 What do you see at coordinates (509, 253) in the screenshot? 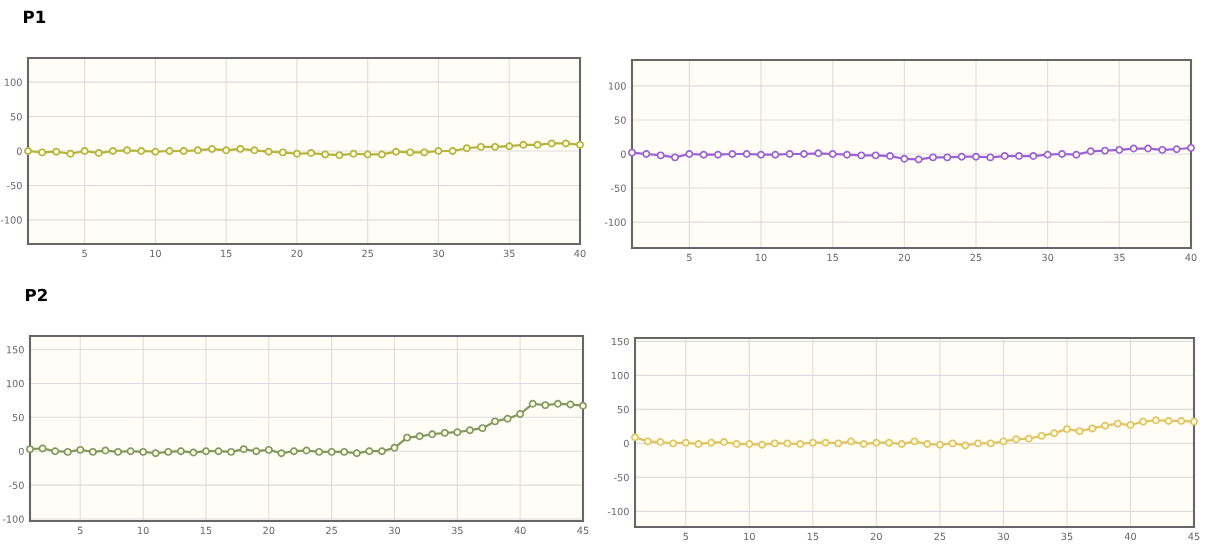
I see `x-tick-label: 35` at bounding box center [509, 253].